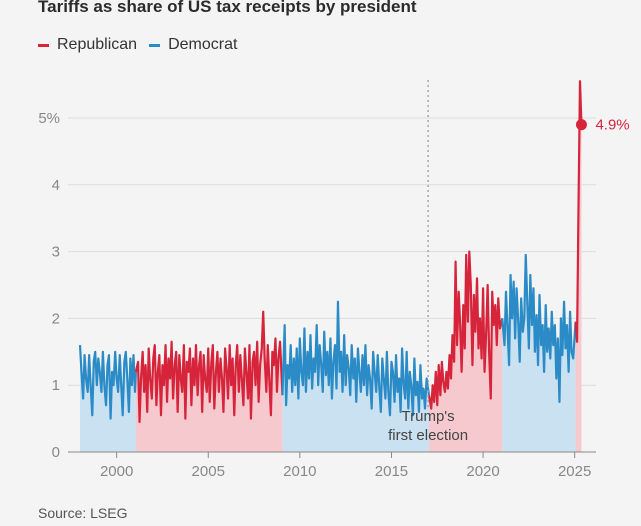  Describe the element at coordinates (612, 125) in the screenshot. I see `end-value-label: 4.9%` at that location.